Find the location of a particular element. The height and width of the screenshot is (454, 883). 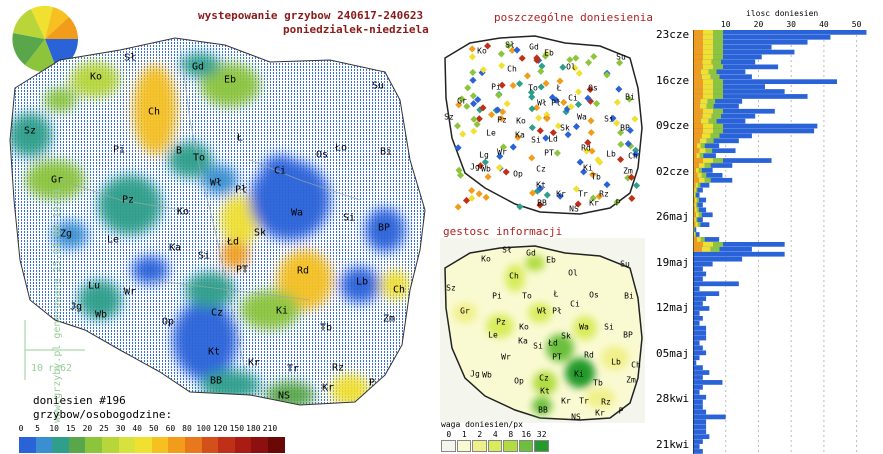

scale-value-label: 150 is located at coordinates (237, 428).